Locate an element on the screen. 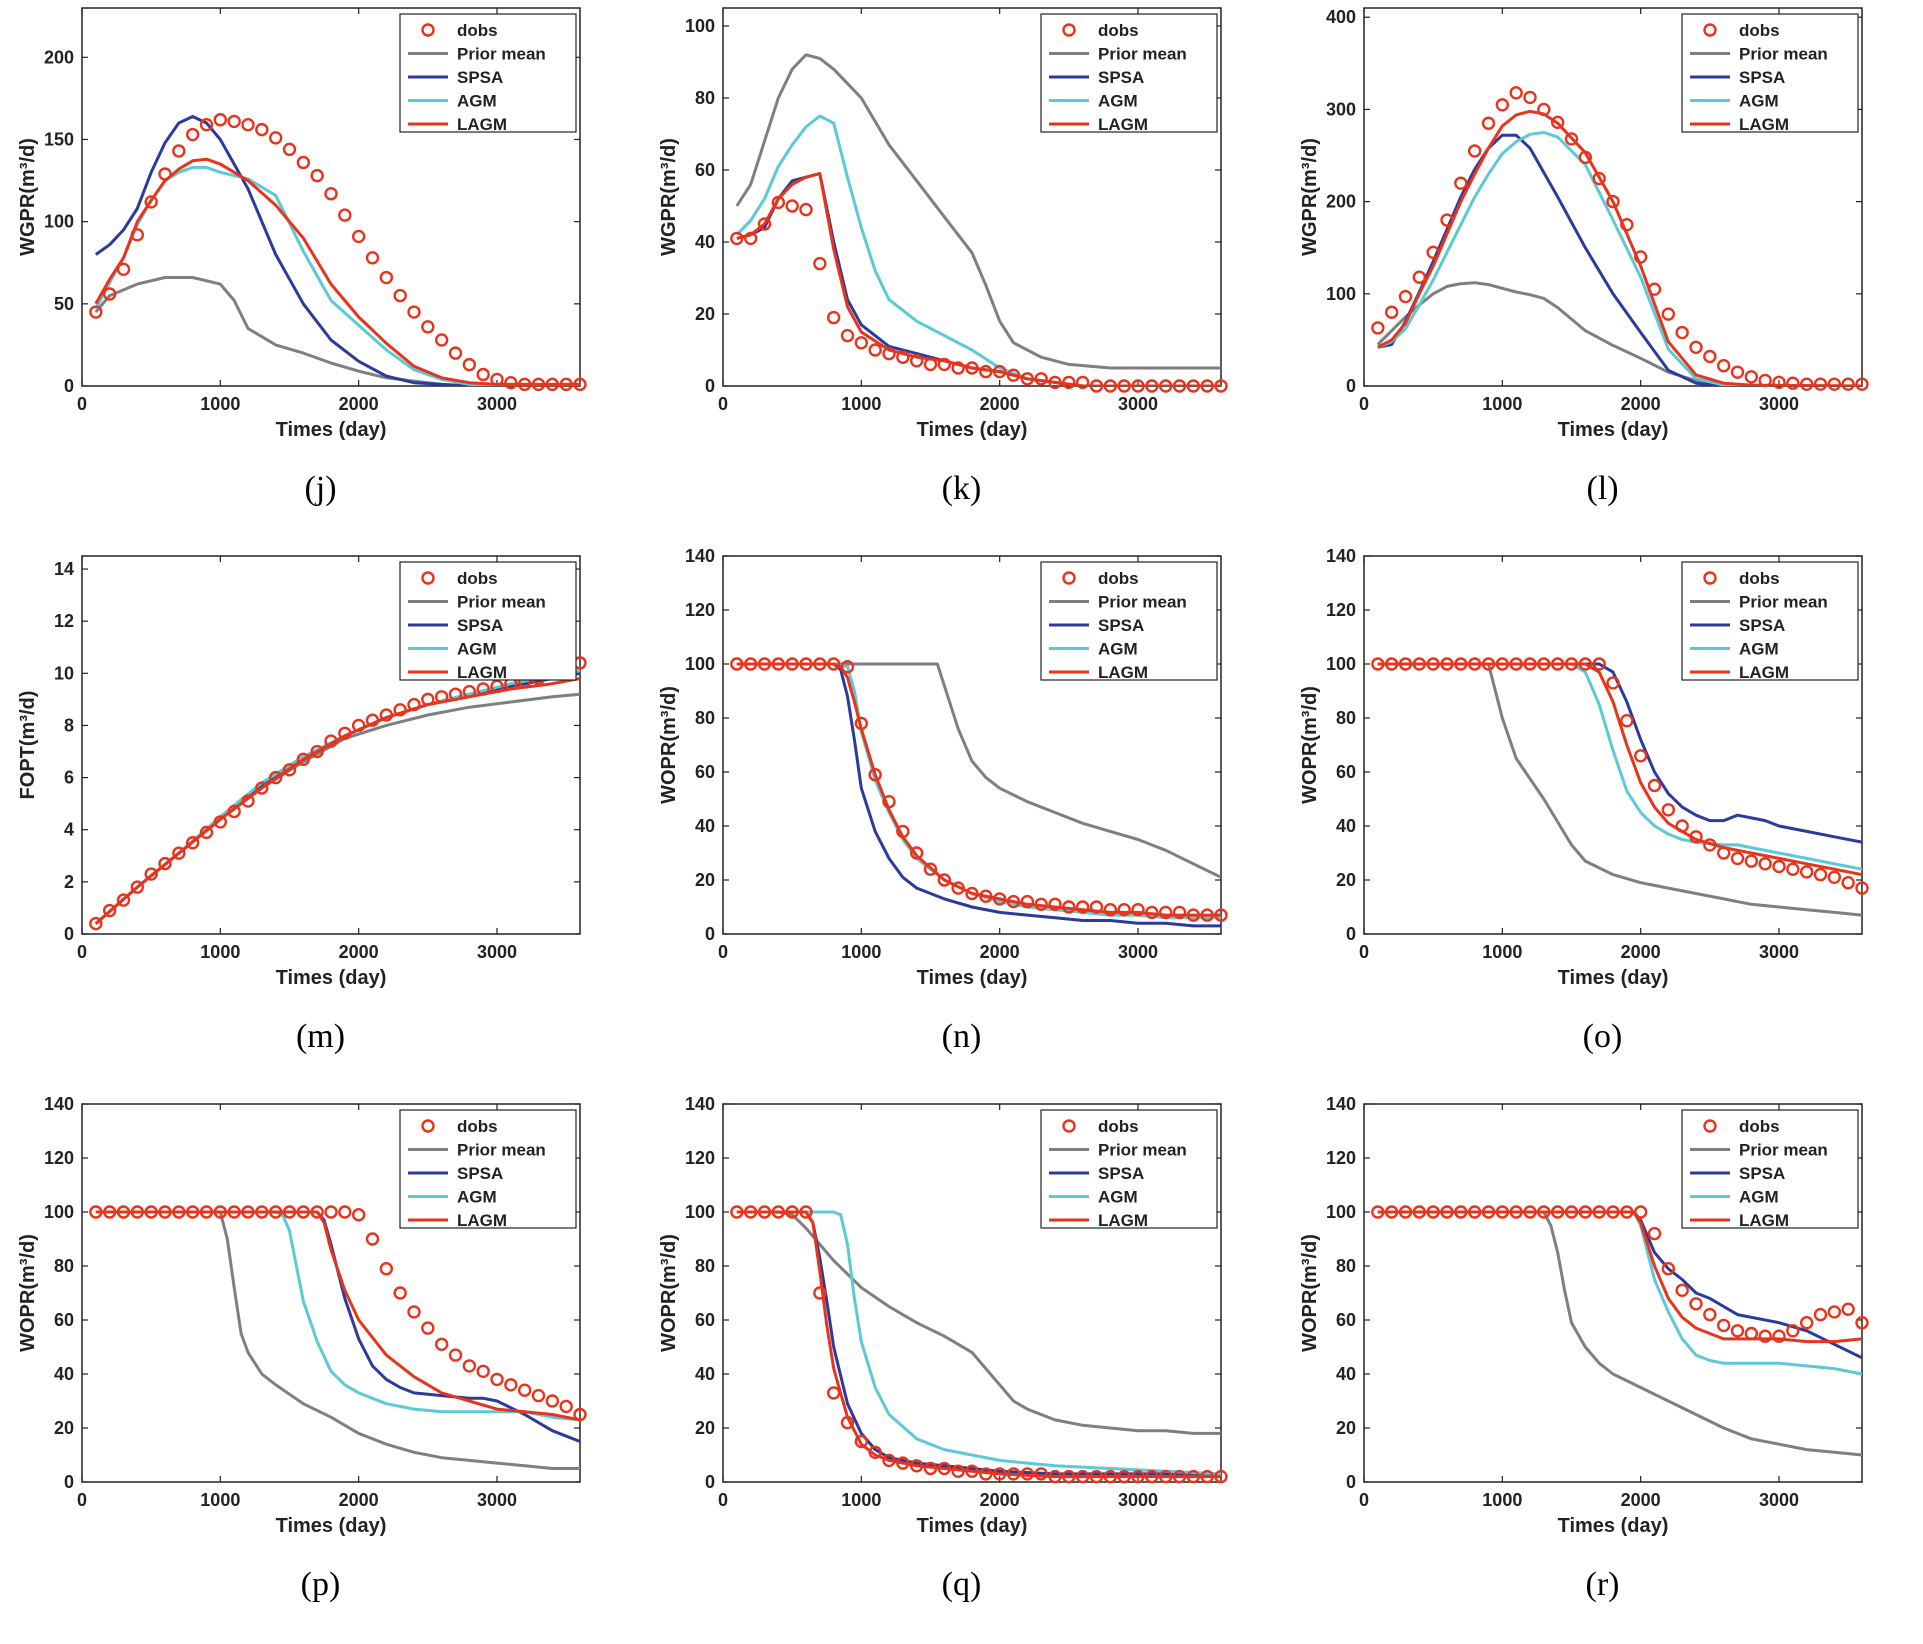 The height and width of the screenshot is (1644, 1923). y-tick-label: 140 is located at coordinates (1341, 1105).